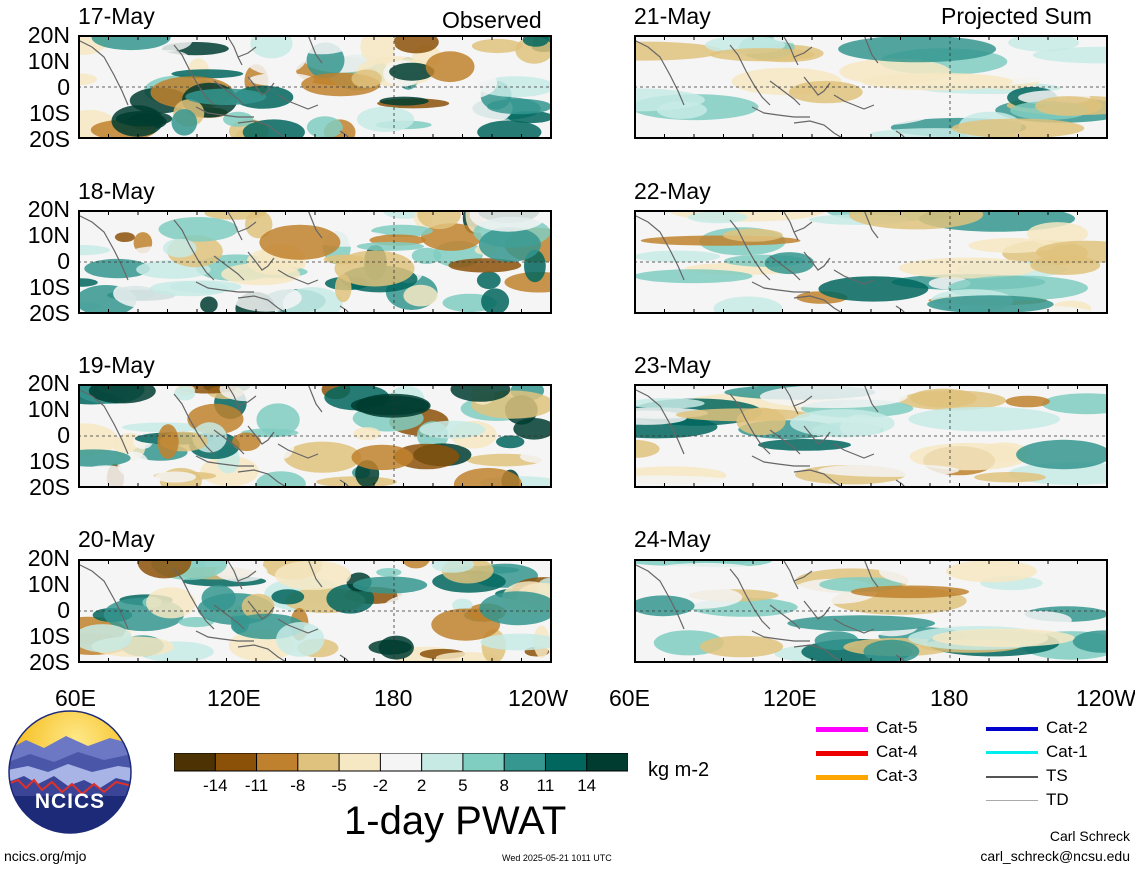 The width and height of the screenshot is (1135, 872). What do you see at coordinates (1067, 727) in the screenshot?
I see `legend-label: Cat-2` at bounding box center [1067, 727].